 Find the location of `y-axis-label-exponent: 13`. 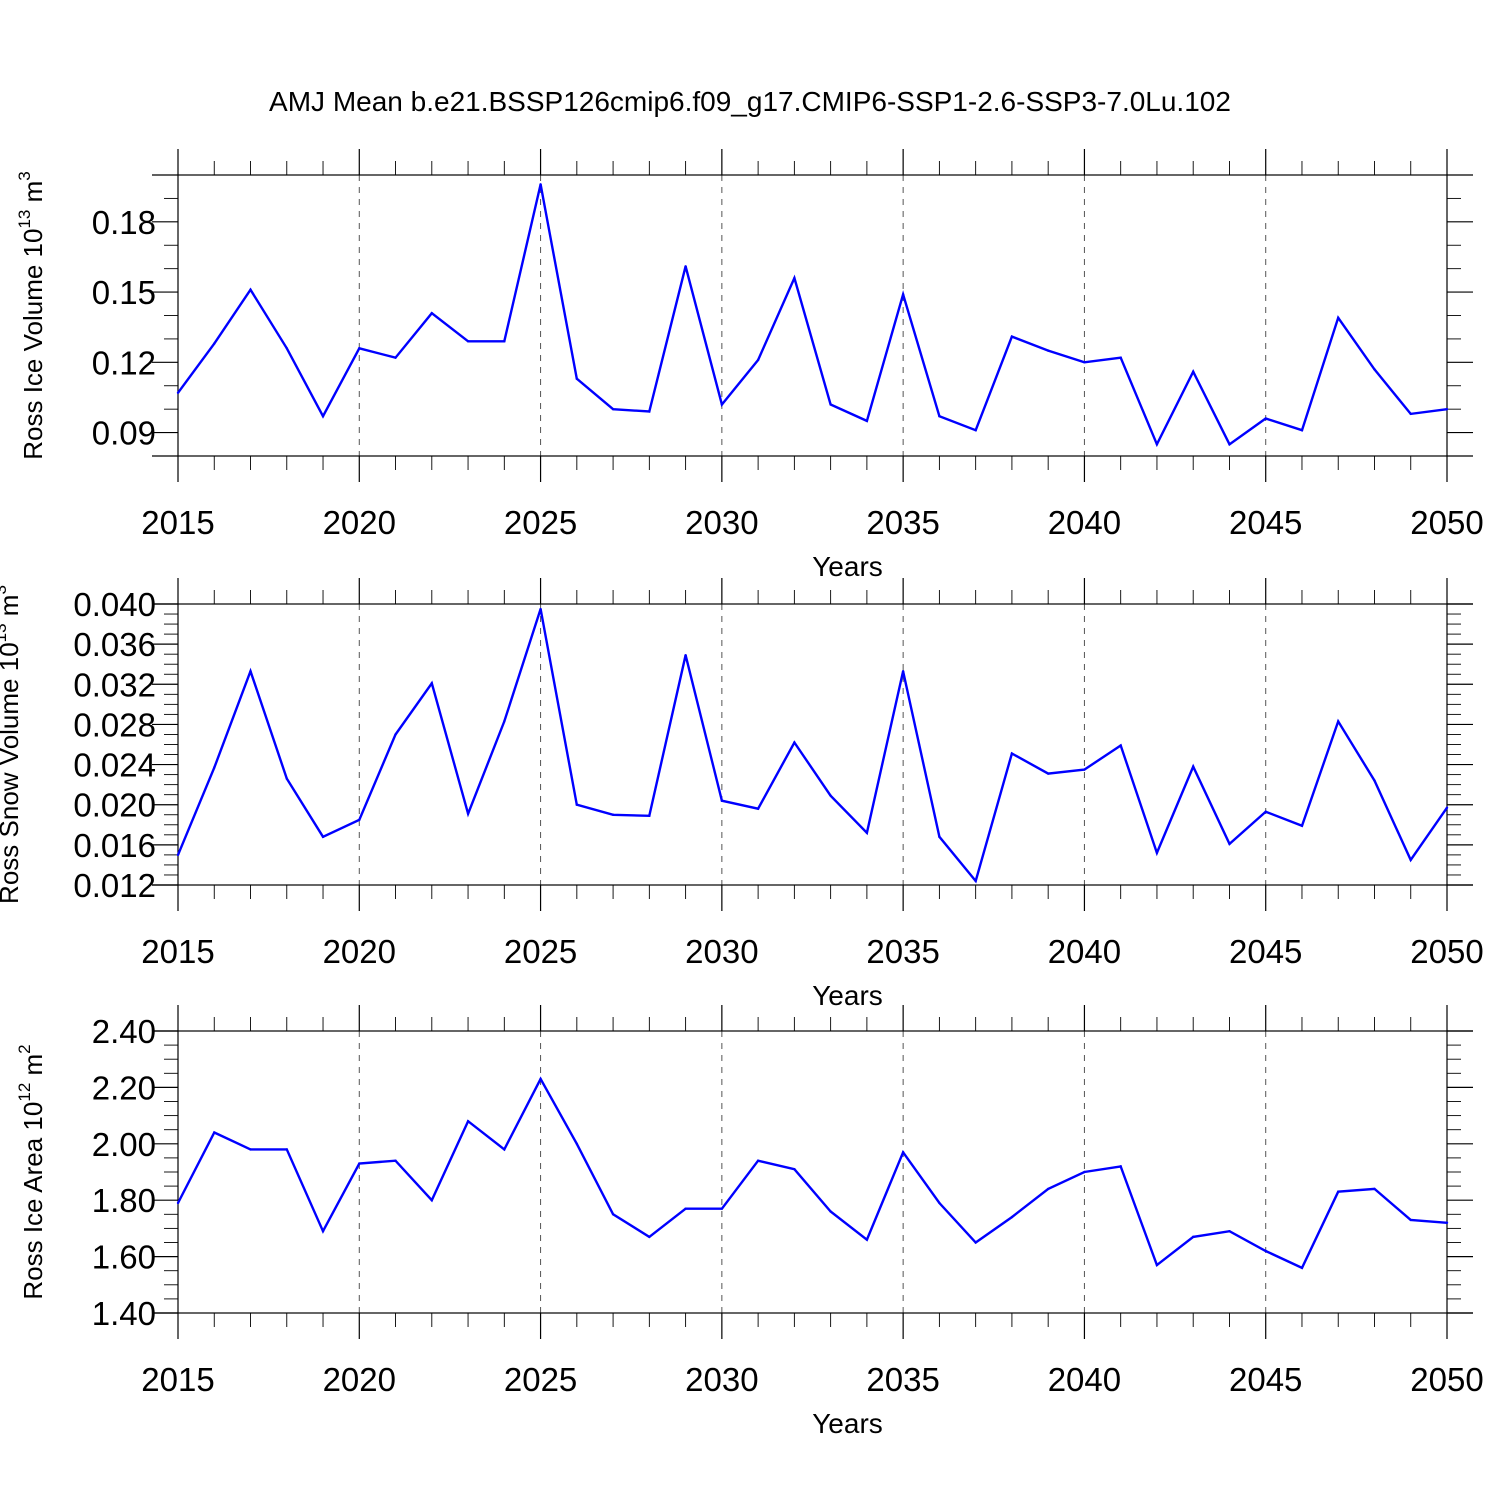

y-axis-label-exponent: 13 is located at coordinates (5, 632).